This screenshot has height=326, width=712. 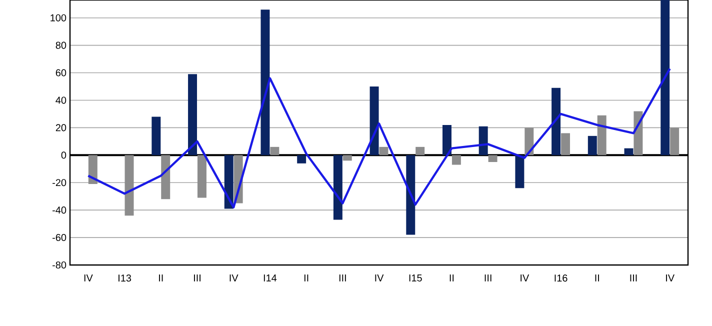 I want to click on y-tick-label: 40, so click(x=61, y=100).